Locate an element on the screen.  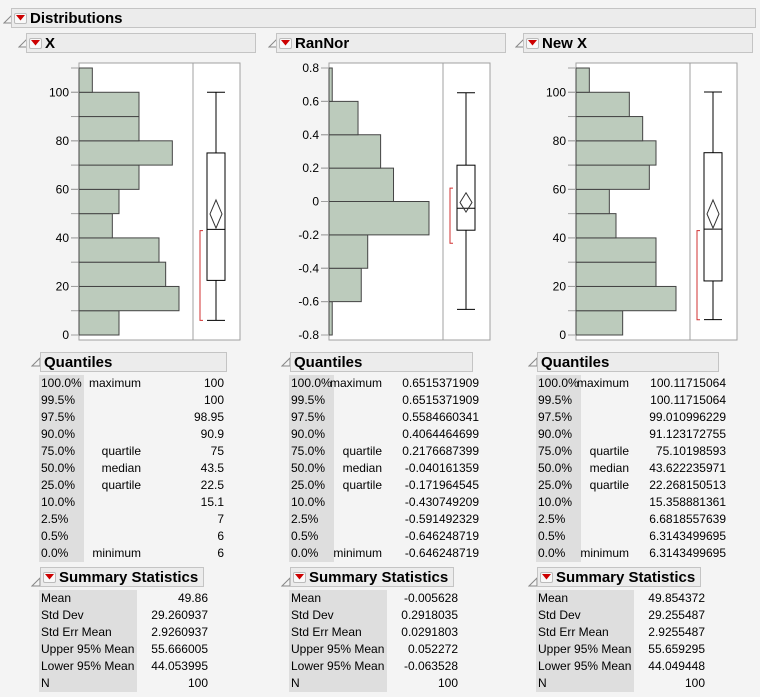
summary-statistics-header: Summary Statistics is located at coordinates (122, 577).